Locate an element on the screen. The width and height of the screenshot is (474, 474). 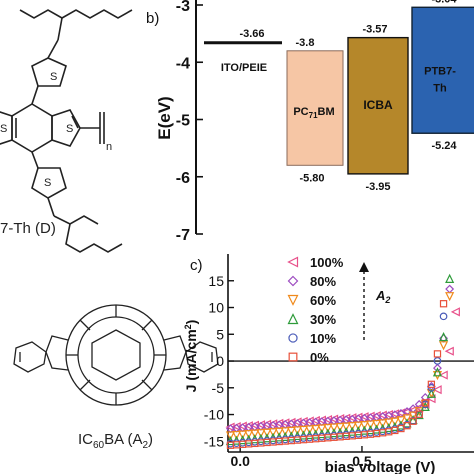
box-icba-name: ICBA is located at coordinates (378, 105).